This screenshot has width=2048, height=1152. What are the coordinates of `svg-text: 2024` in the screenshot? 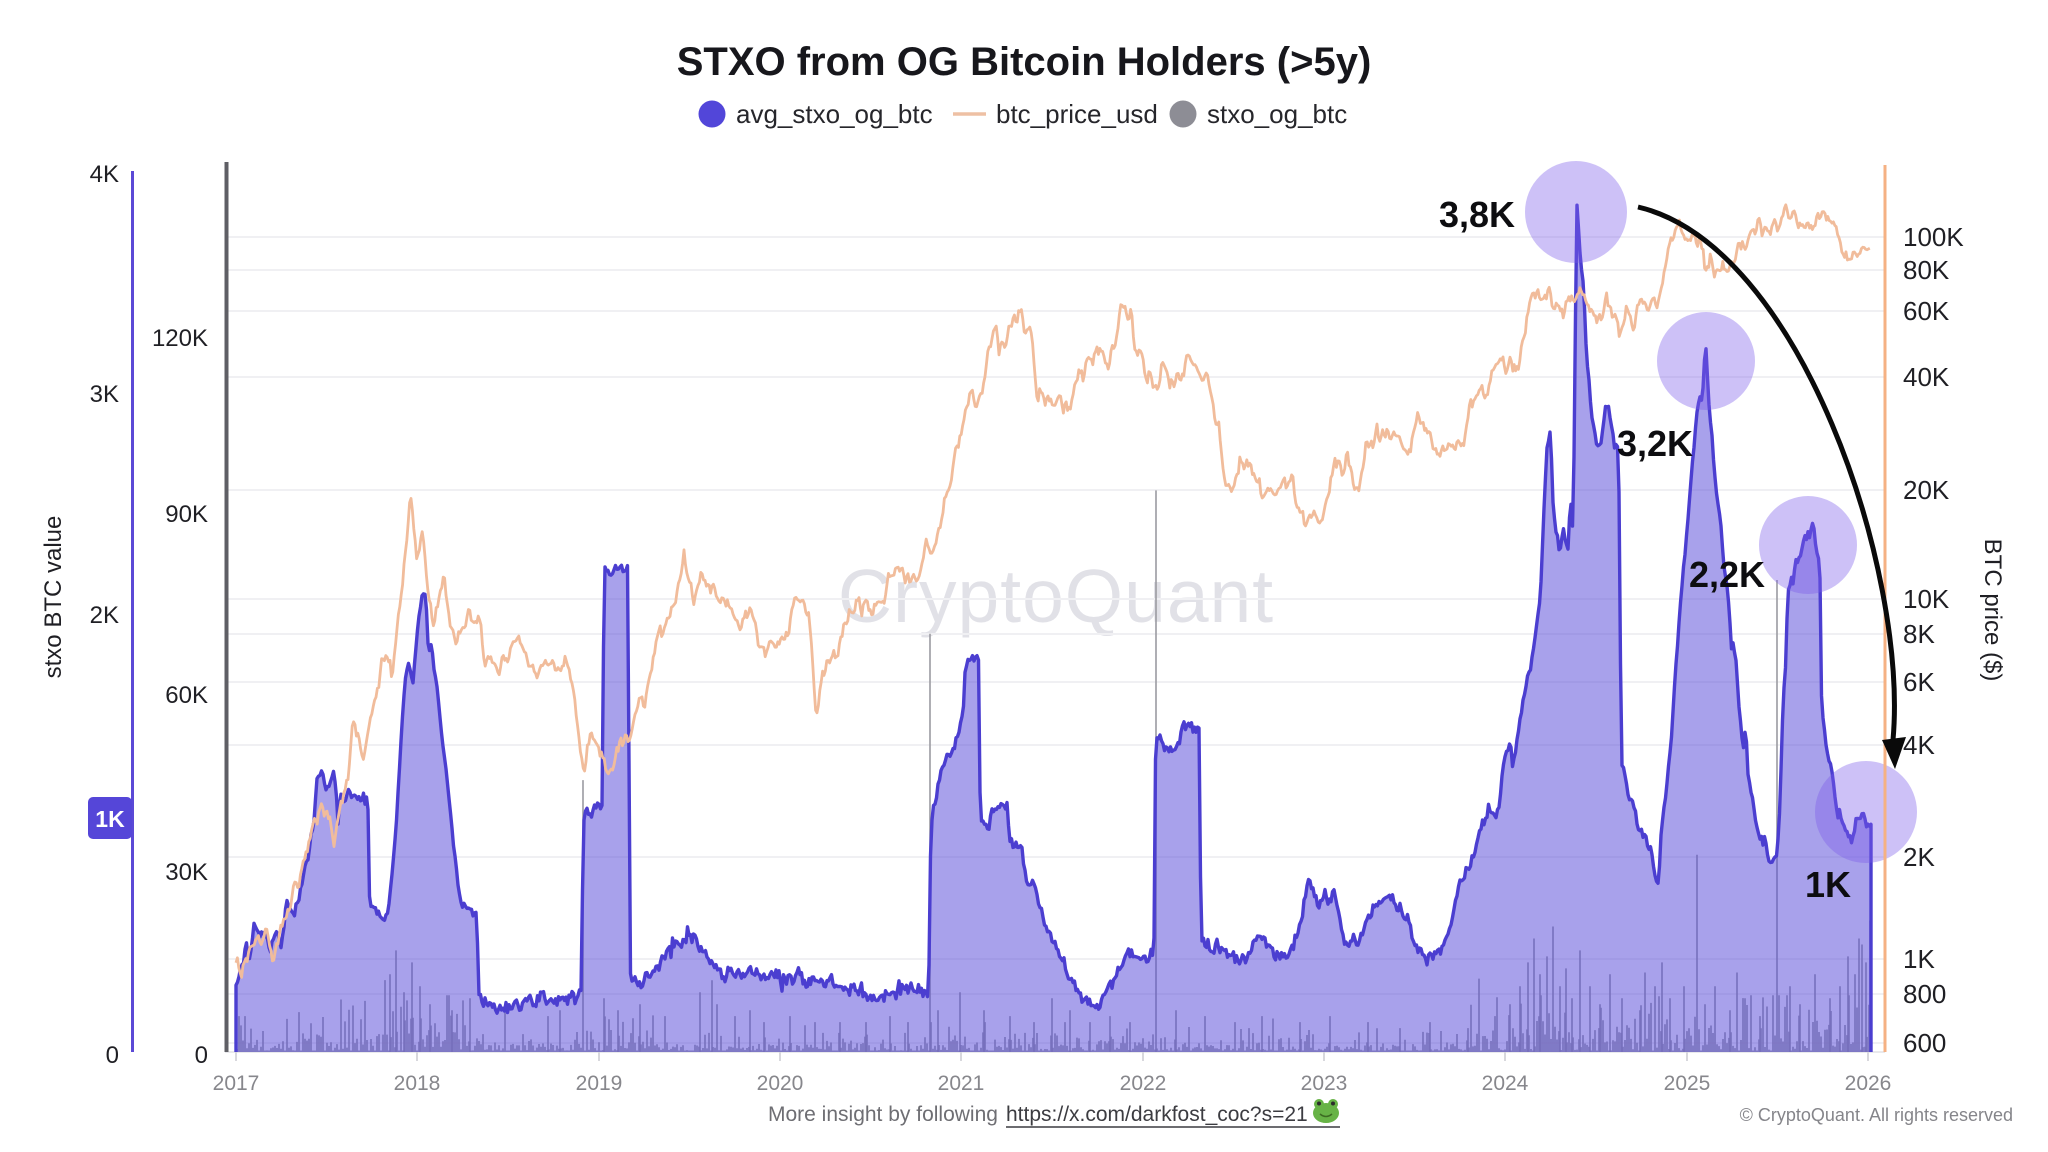 It's located at (1505, 1083).